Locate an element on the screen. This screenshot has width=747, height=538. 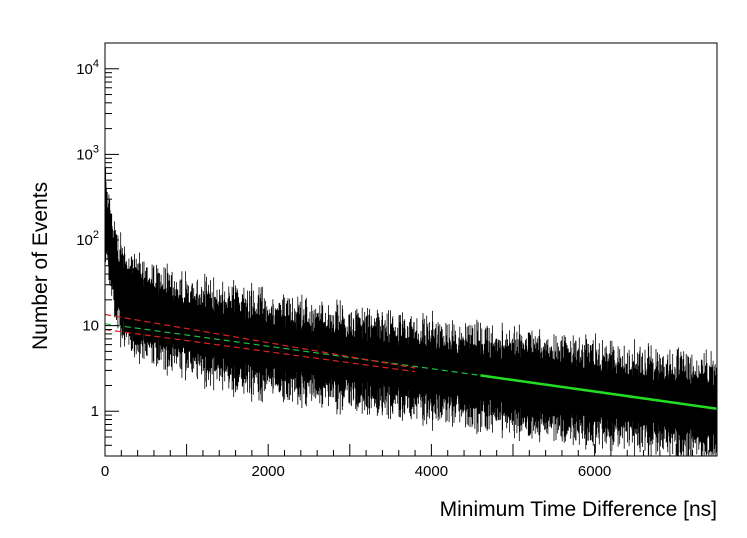
x-axis: 0 2000 4000 6000 is located at coordinates (405, 462).